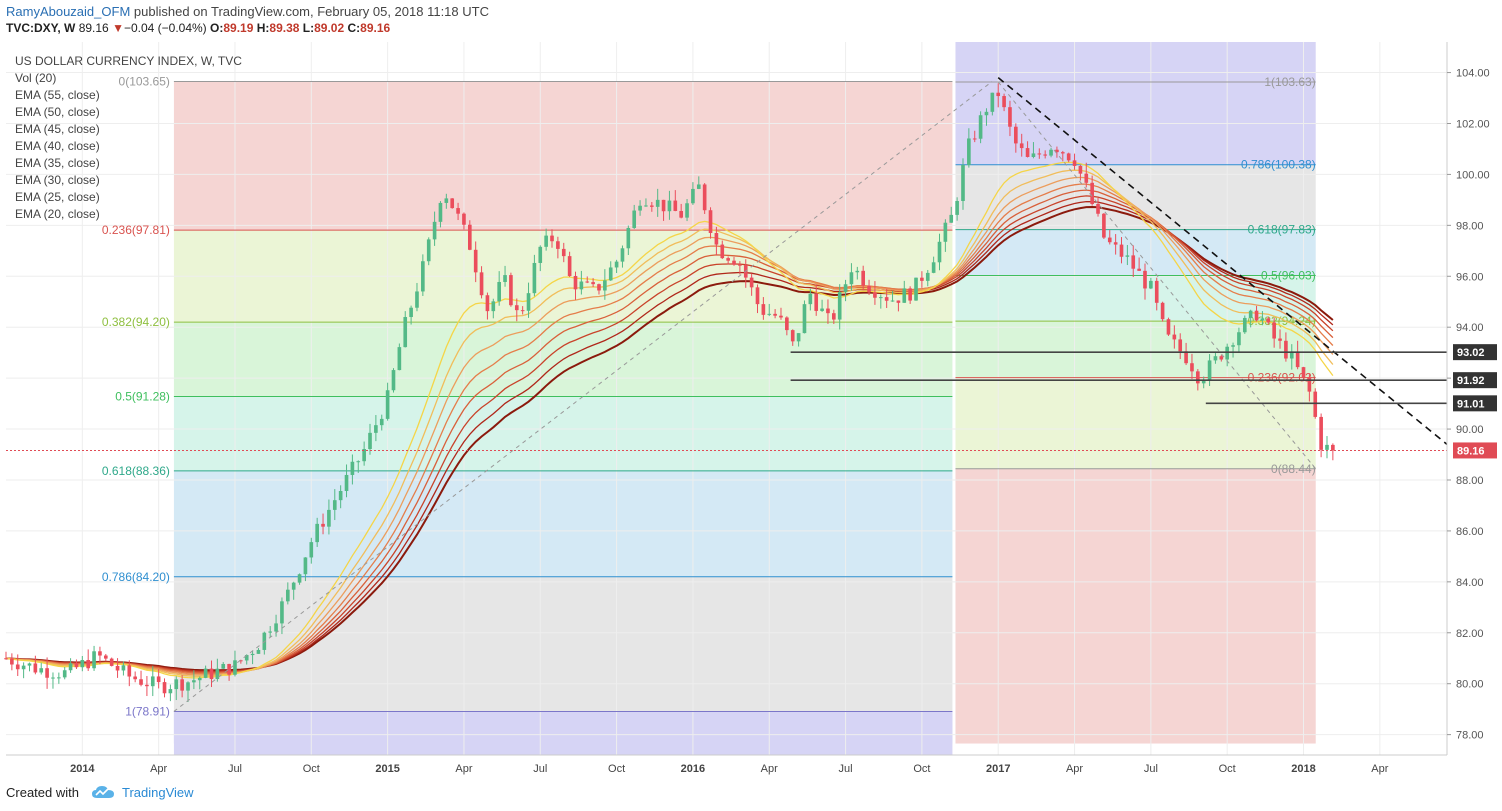 This screenshot has width=1502, height=811. I want to click on x-tick-label: 2016, so click(693, 769).